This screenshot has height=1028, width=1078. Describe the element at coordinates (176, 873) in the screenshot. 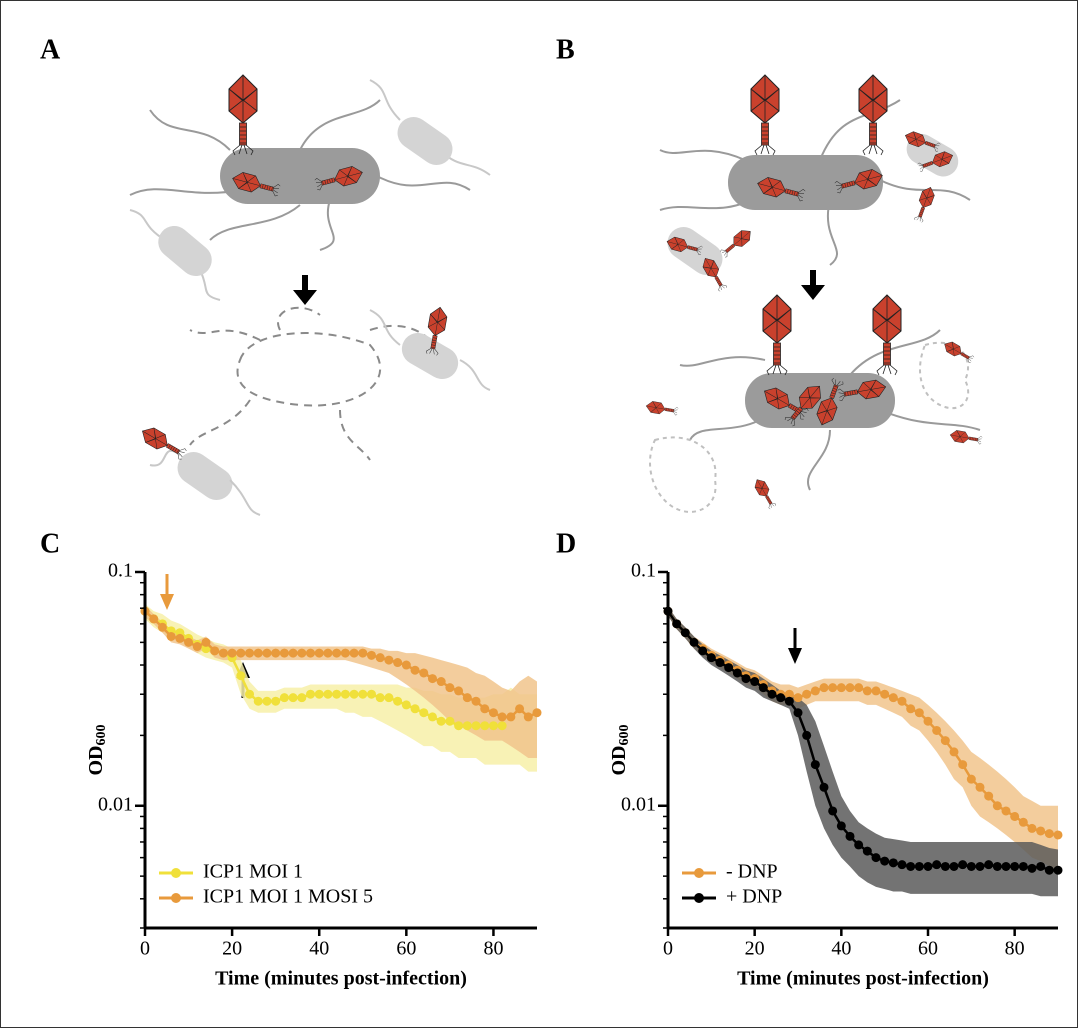

I see `legend-swatch` at that location.